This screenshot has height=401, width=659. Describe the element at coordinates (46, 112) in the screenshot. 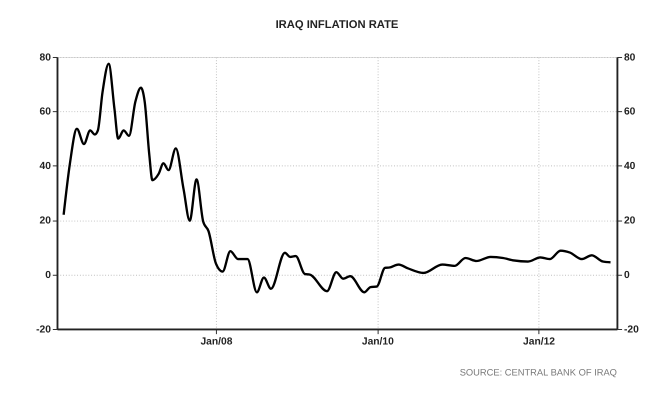

I see `y-tick-label: 60` at that location.